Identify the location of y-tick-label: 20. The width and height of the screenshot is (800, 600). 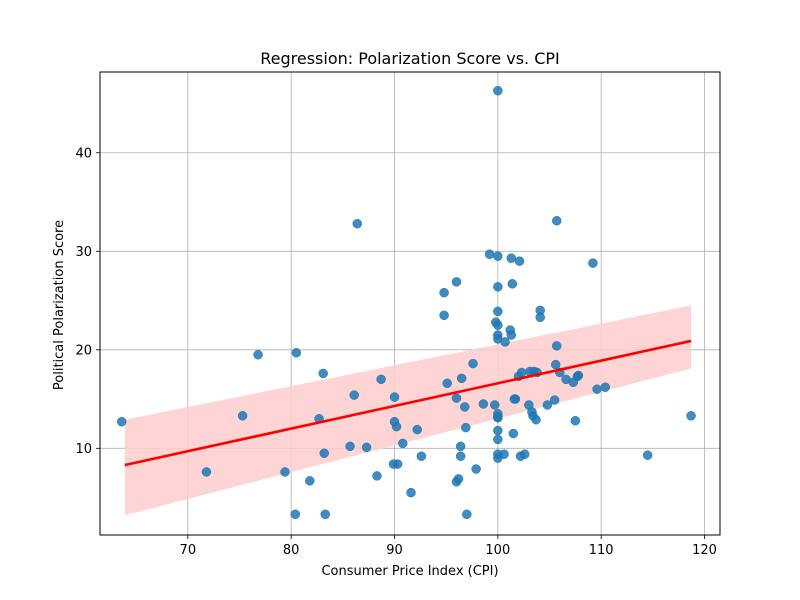
(83, 350).